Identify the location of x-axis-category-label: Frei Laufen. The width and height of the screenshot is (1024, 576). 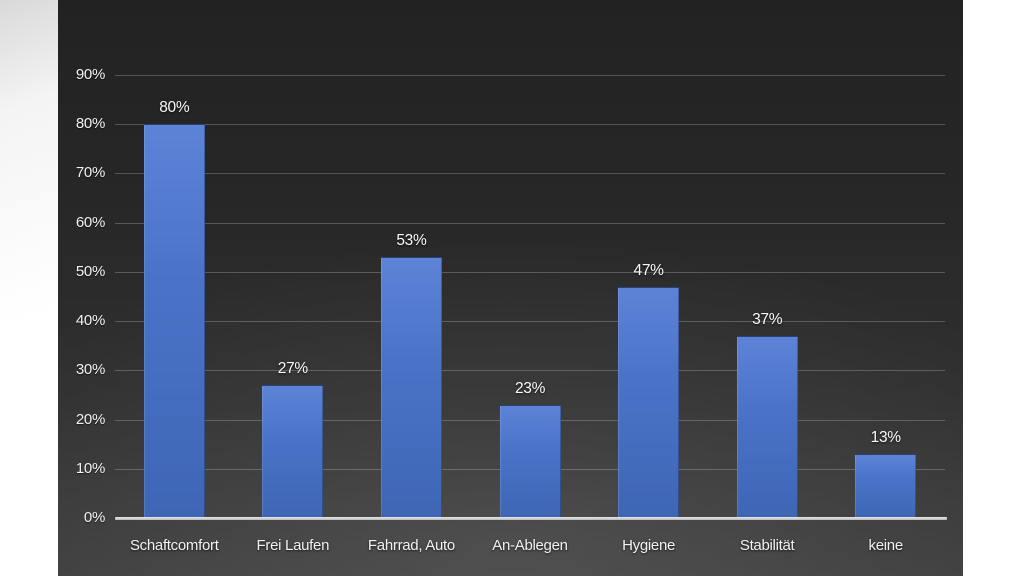
(293, 545).